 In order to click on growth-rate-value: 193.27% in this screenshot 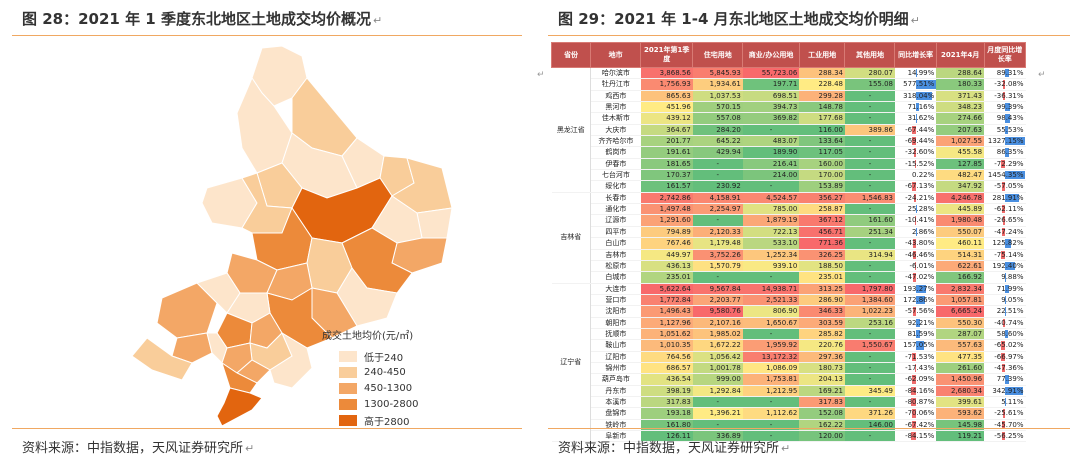, I will do `click(919, 288)`.